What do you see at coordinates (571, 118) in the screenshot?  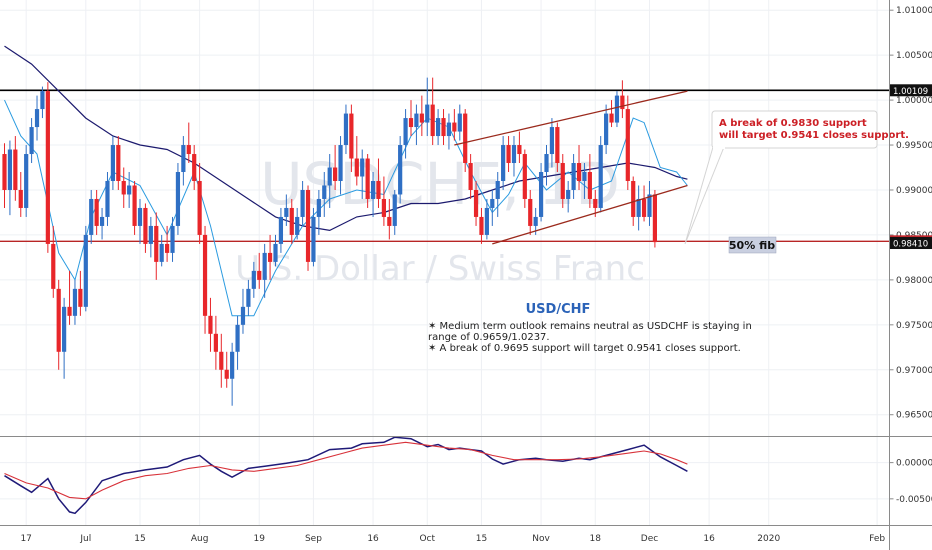 I see `channel-line-upper` at bounding box center [571, 118].